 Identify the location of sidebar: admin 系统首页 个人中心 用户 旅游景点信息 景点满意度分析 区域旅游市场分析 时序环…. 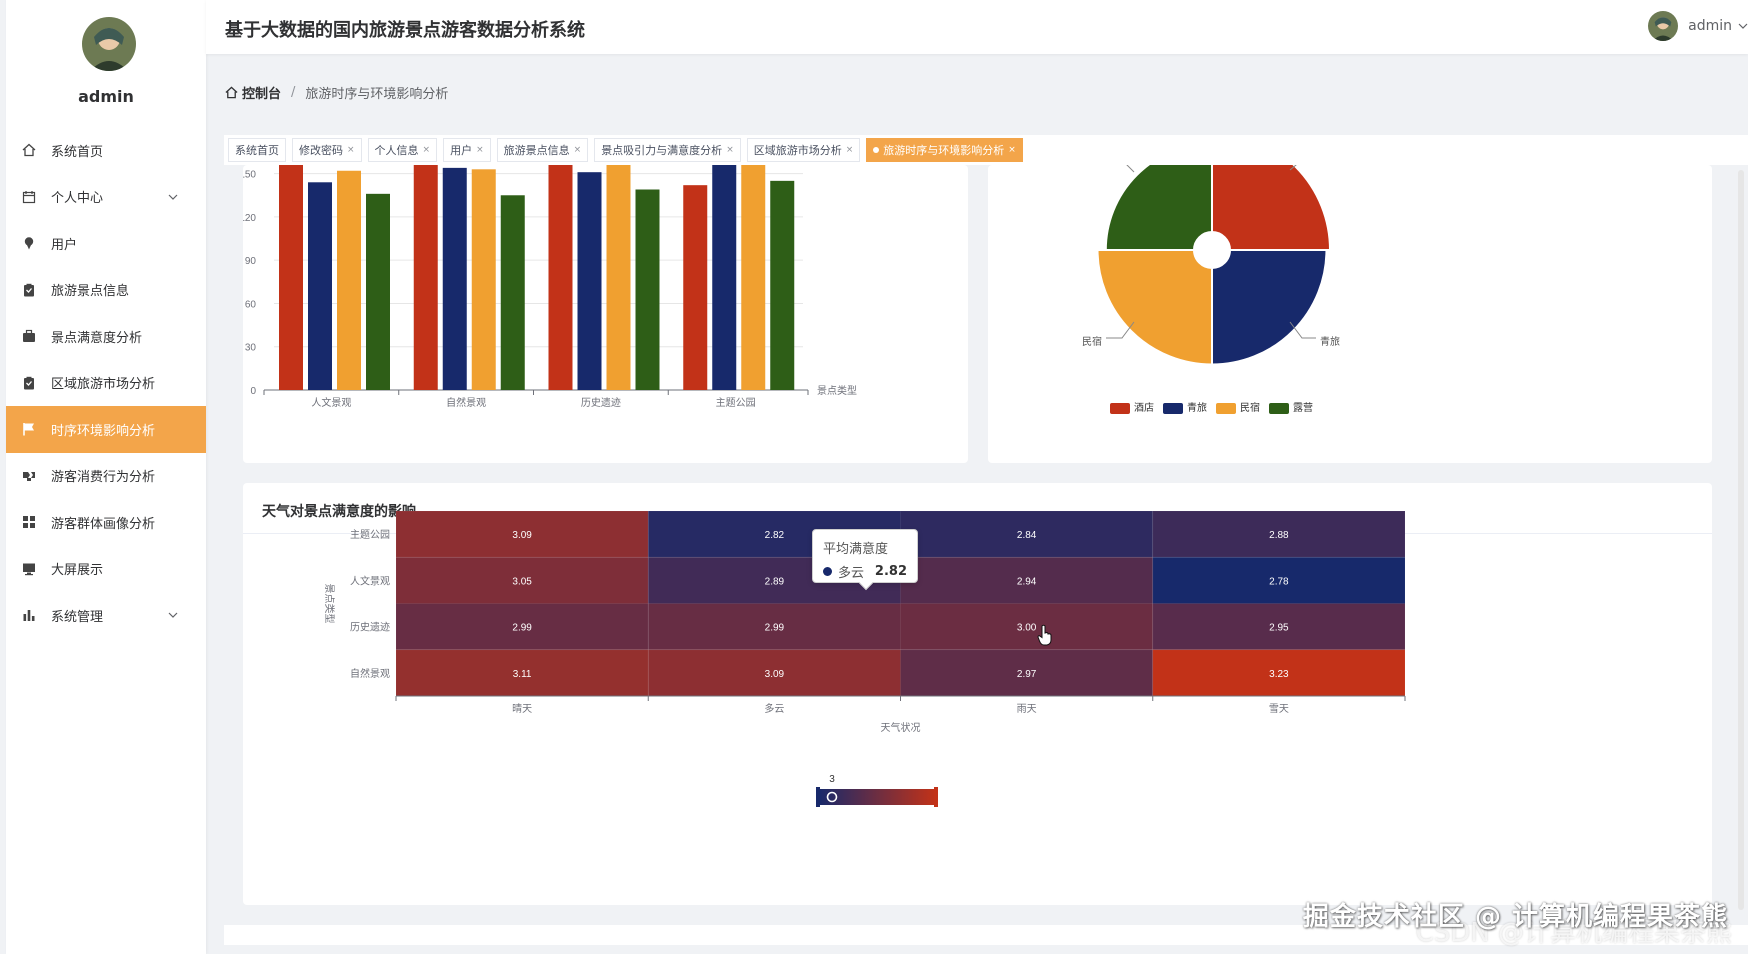
(106, 477).